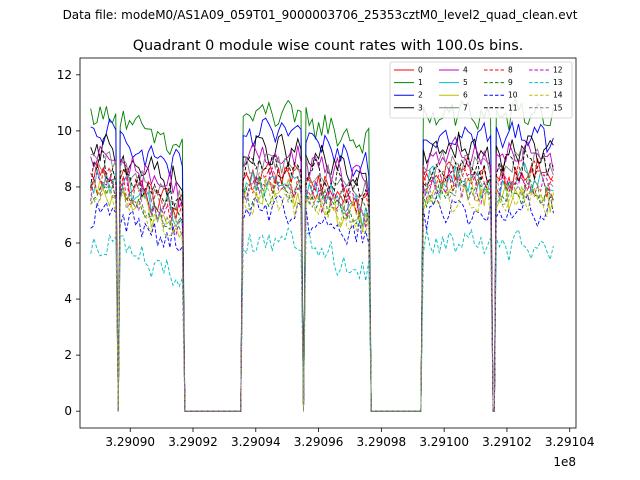  What do you see at coordinates (64, 131) in the screenshot?
I see `y-tick-label: 10` at bounding box center [64, 131].